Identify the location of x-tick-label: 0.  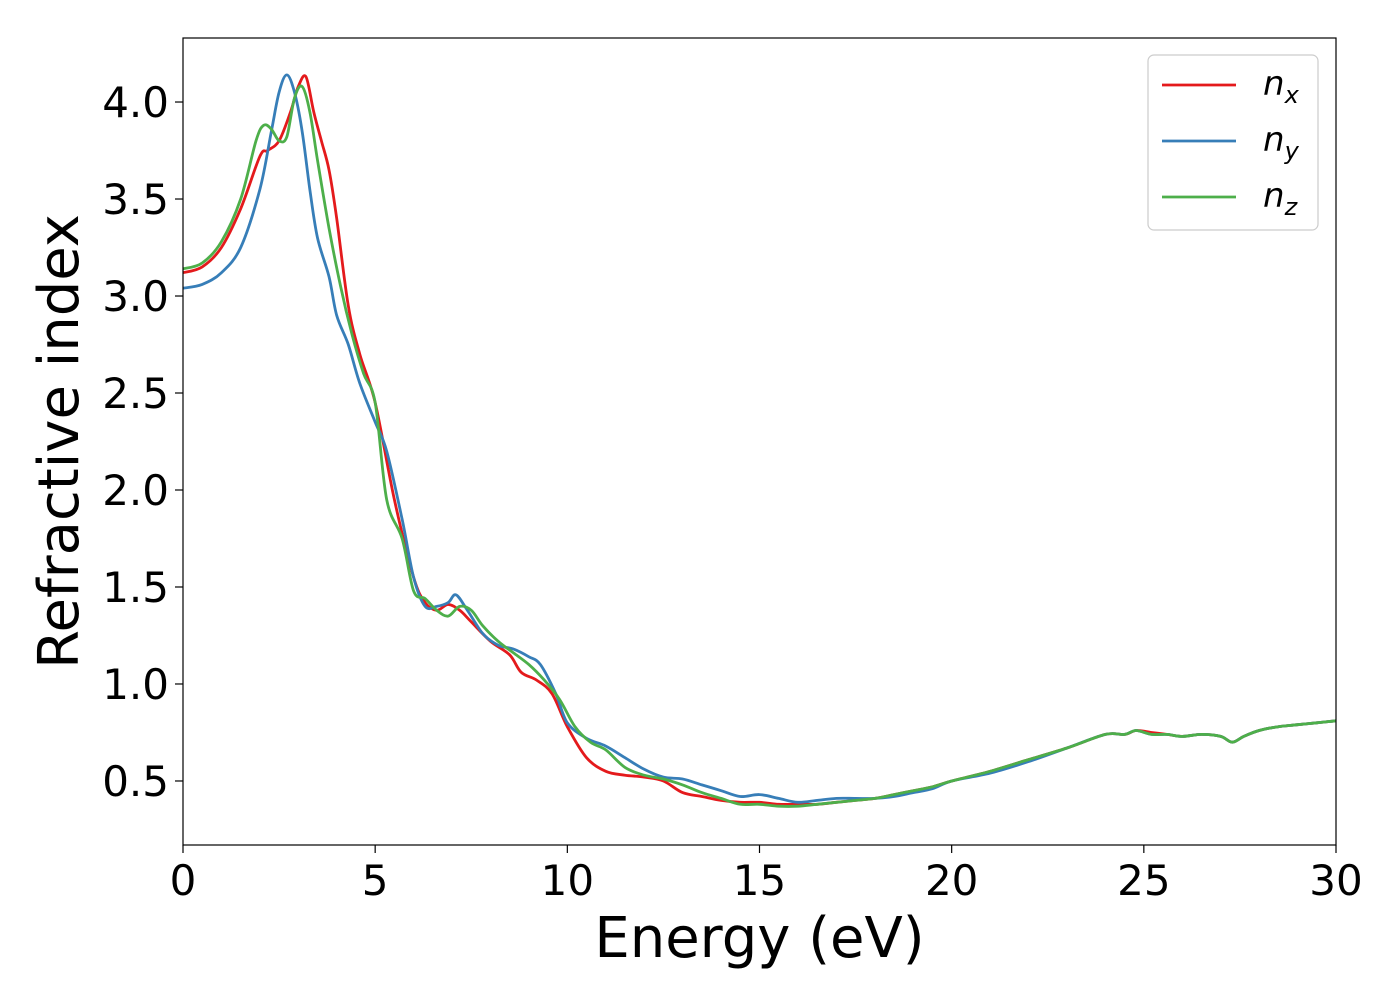
(183, 880).